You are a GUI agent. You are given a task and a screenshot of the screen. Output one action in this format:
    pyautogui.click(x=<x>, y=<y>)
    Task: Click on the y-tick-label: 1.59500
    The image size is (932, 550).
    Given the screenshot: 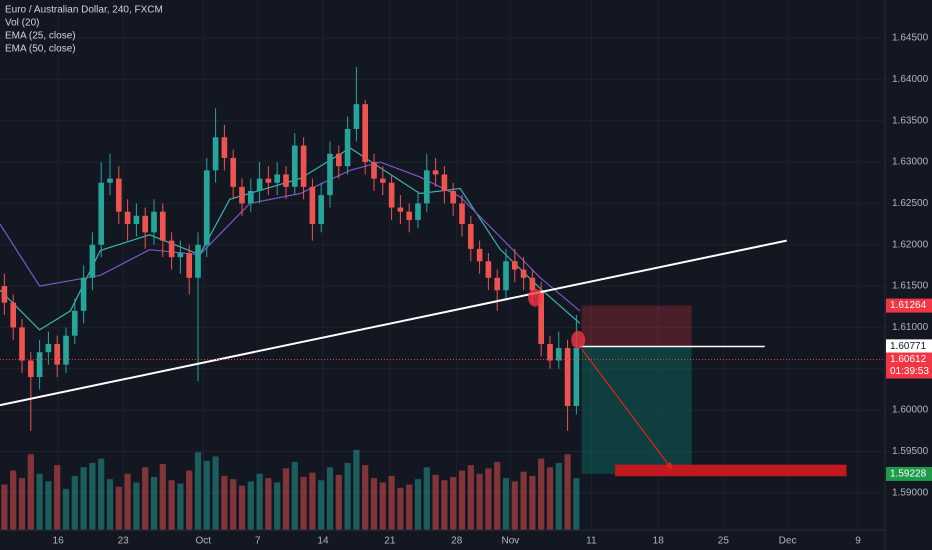 What is the action you would take?
    pyautogui.click(x=910, y=451)
    